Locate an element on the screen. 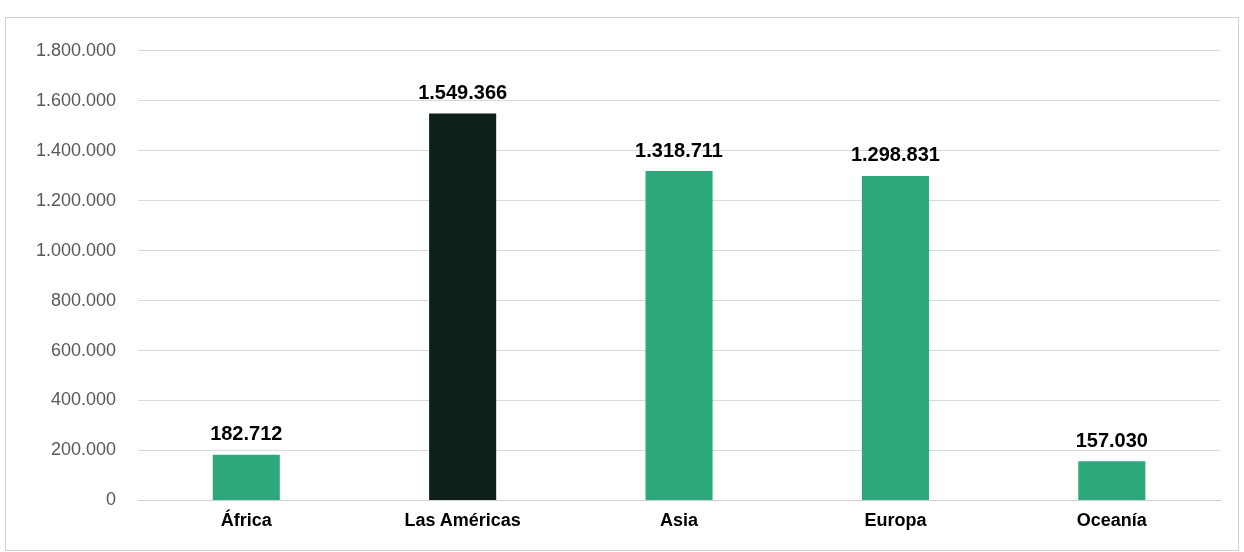  y-tick-label: 1.800.000 is located at coordinates (76, 49).